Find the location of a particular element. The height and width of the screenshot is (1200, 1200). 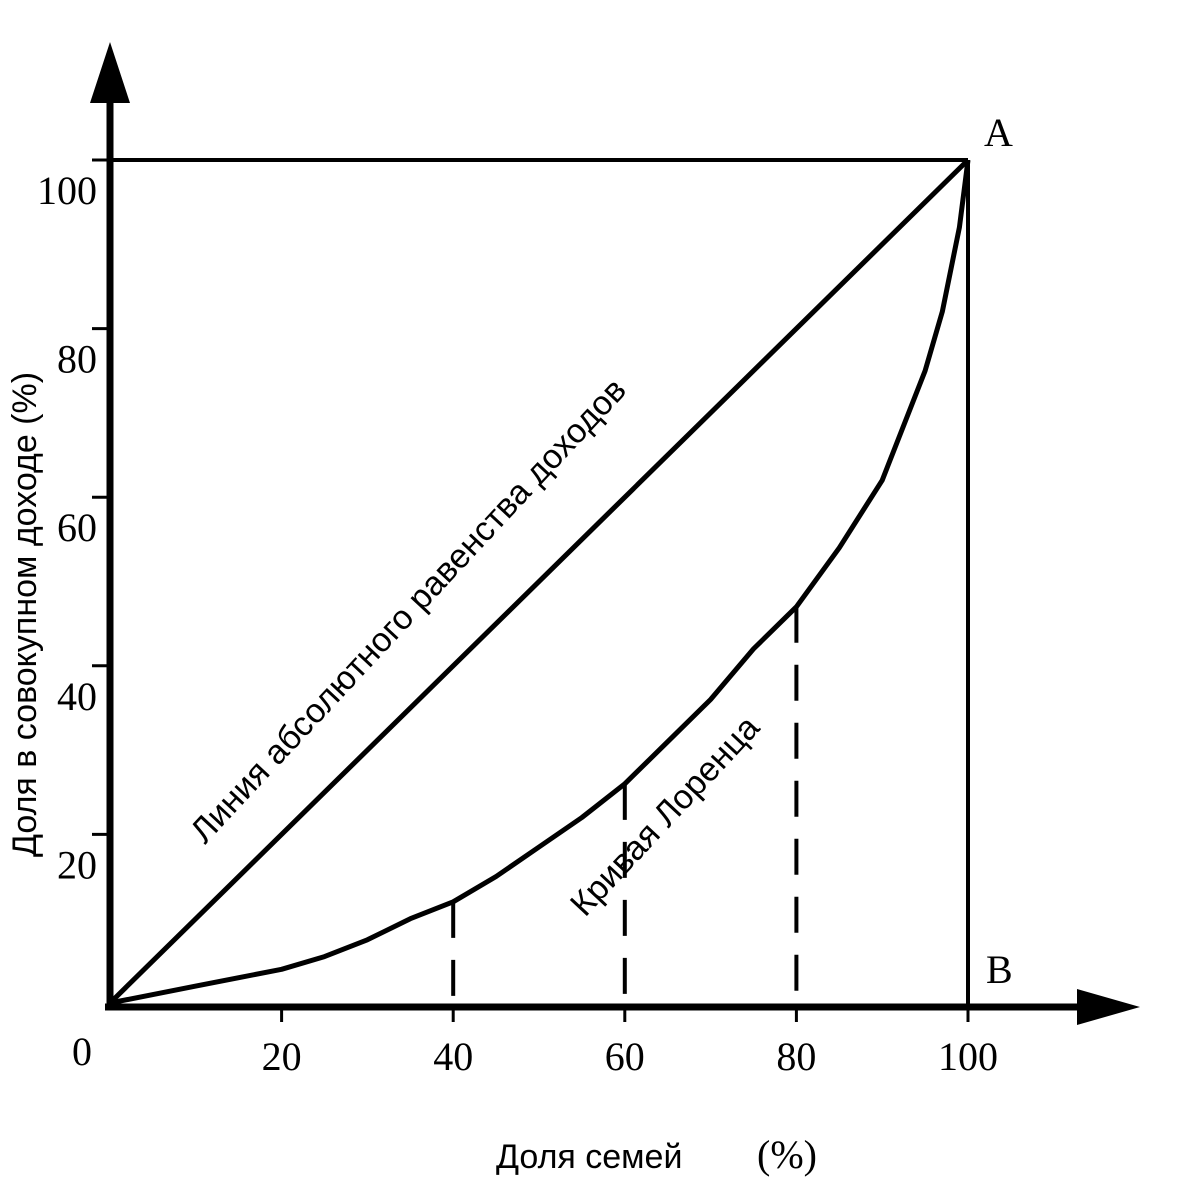

point-labels: AB is located at coordinates (998, 551).